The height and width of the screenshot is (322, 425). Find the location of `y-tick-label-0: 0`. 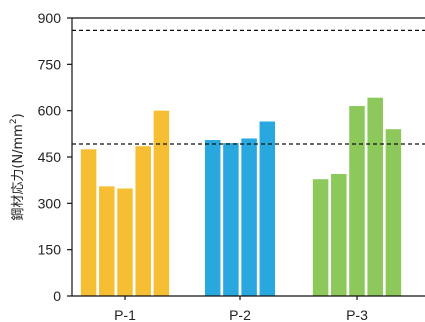

y-tick-label-0: 0 is located at coordinates (57, 296).